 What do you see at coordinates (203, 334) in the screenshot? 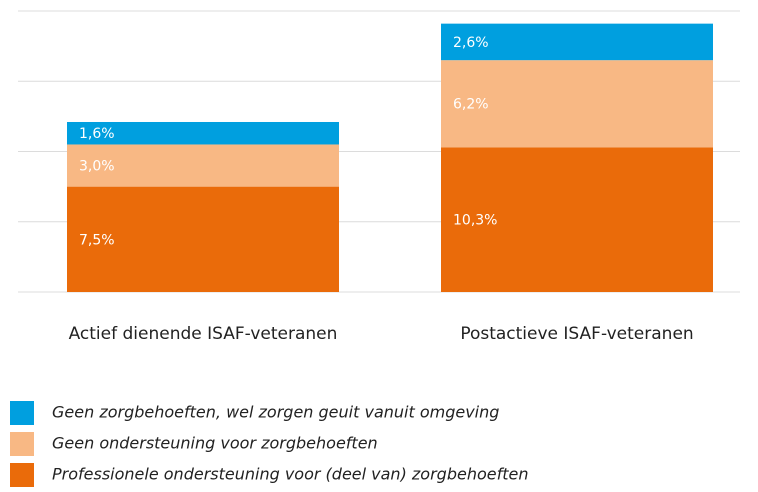
I see `x-tick-label: Actief dienende ISAF-veteranen` at bounding box center [203, 334].